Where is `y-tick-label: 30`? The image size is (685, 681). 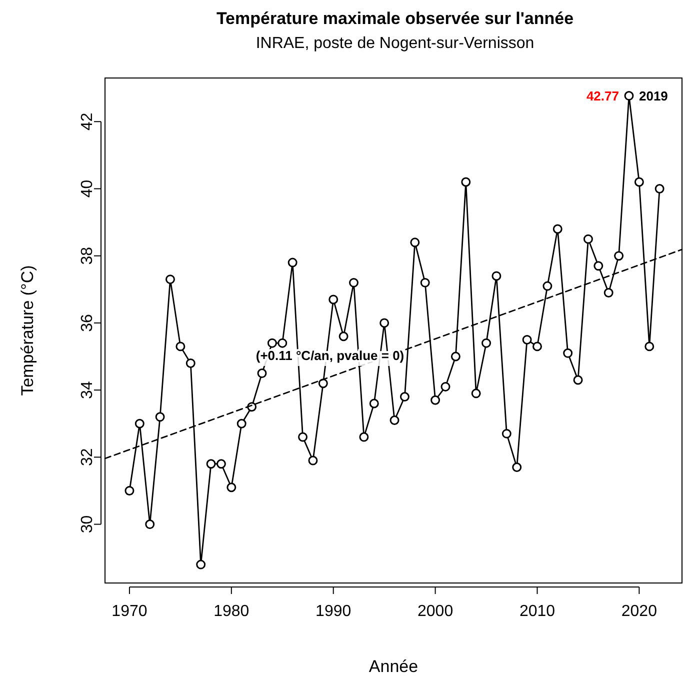 y-tick-label: 30 is located at coordinates (87, 524).